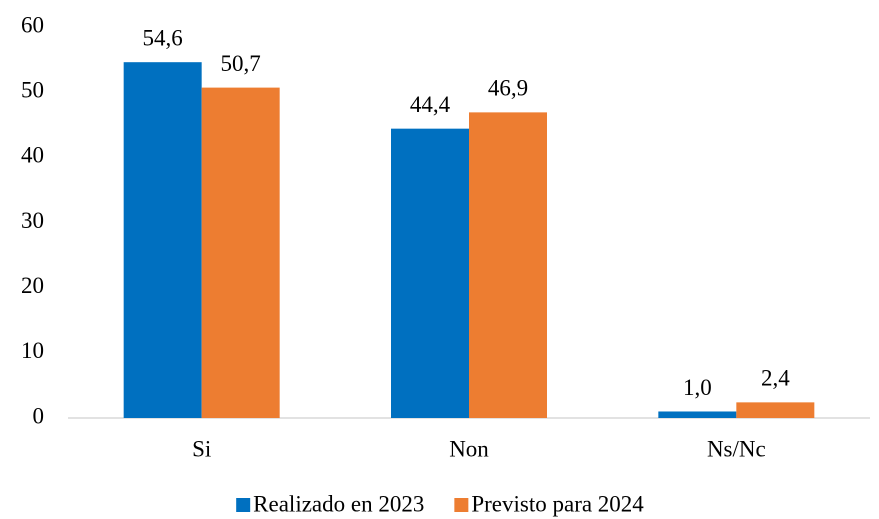 The height and width of the screenshot is (519, 879). Describe the element at coordinates (697, 387) in the screenshot. I see `value-label: 1,0` at that location.